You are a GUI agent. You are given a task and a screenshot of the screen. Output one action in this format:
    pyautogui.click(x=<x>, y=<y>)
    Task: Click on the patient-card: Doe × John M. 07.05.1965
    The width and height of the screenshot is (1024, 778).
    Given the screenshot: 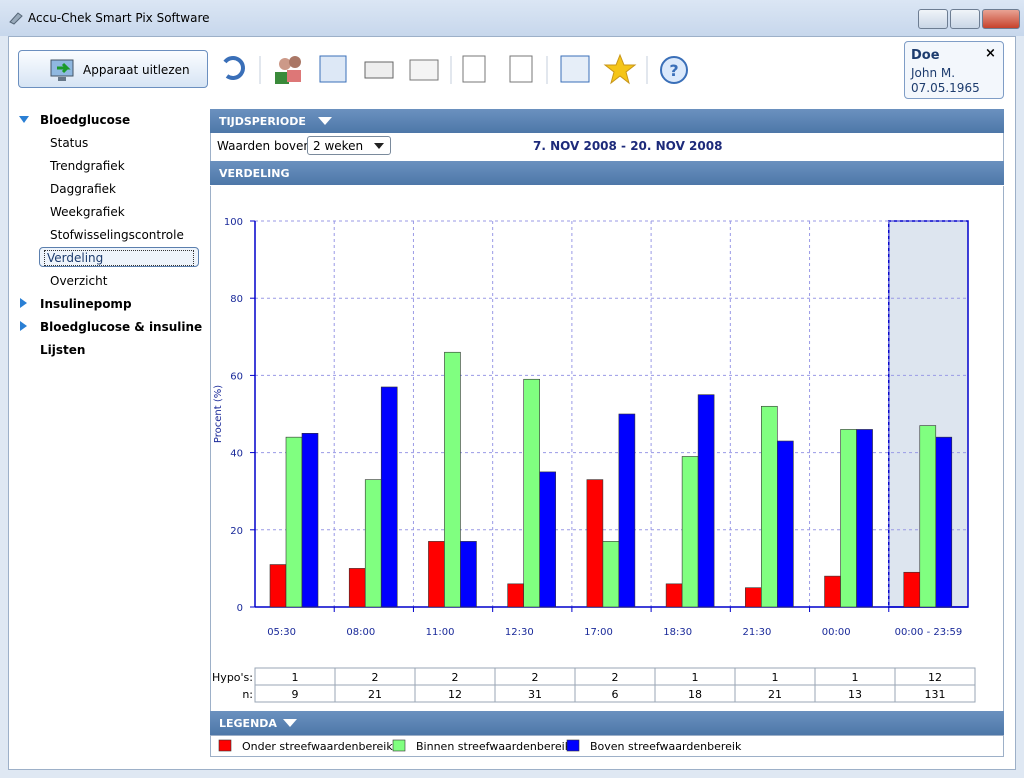 What is the action you would take?
    pyautogui.click(x=954, y=70)
    